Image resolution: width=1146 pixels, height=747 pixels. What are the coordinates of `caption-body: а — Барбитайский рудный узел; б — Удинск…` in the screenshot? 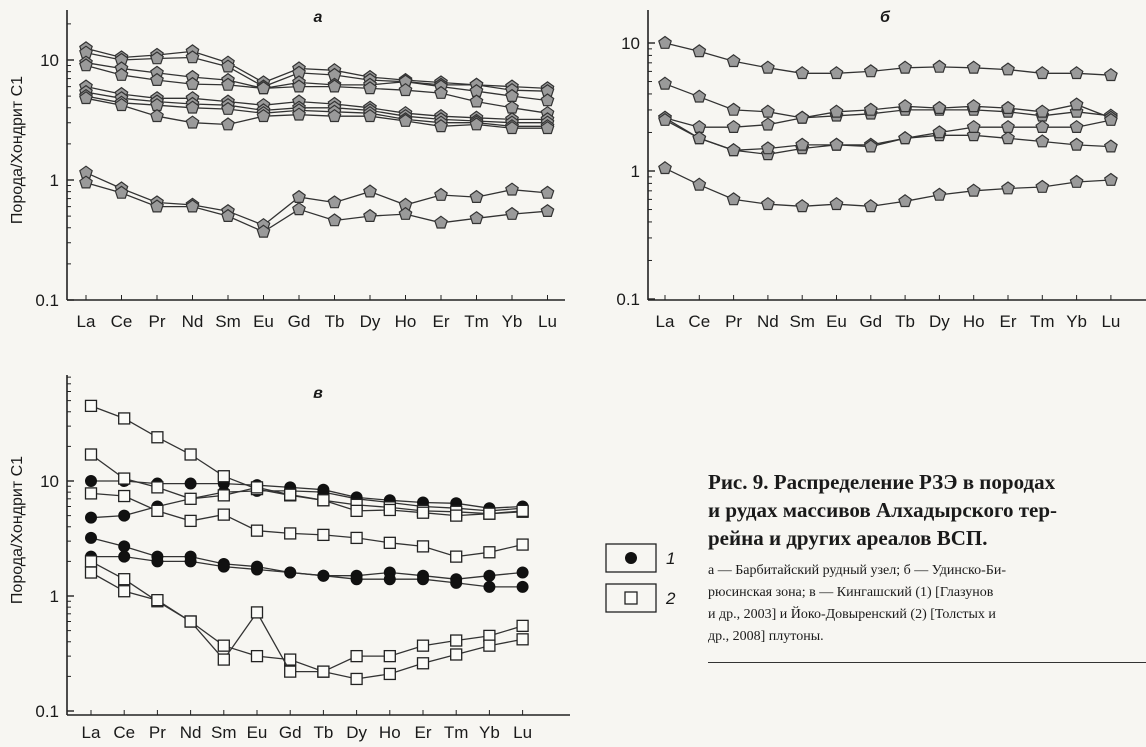 It's located at (857, 603).